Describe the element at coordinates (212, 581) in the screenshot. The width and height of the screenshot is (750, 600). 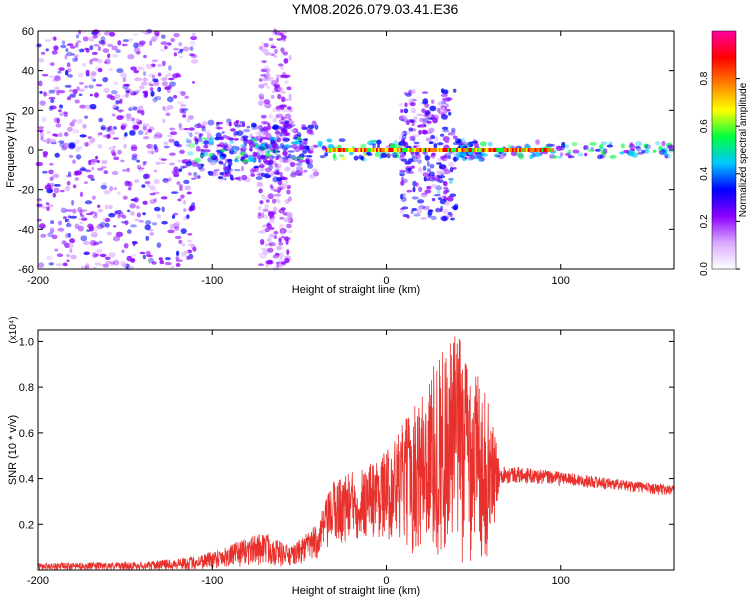
I see `x-tick-label: -100` at that location.